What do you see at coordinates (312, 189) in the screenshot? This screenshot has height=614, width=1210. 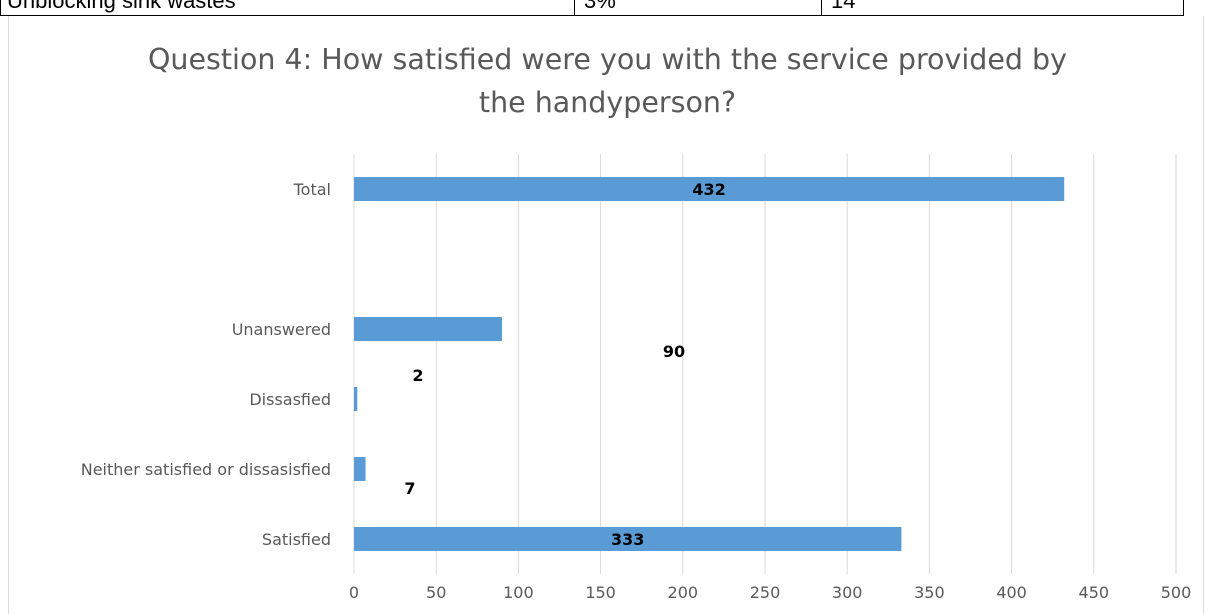 I see `category-label: Total` at bounding box center [312, 189].